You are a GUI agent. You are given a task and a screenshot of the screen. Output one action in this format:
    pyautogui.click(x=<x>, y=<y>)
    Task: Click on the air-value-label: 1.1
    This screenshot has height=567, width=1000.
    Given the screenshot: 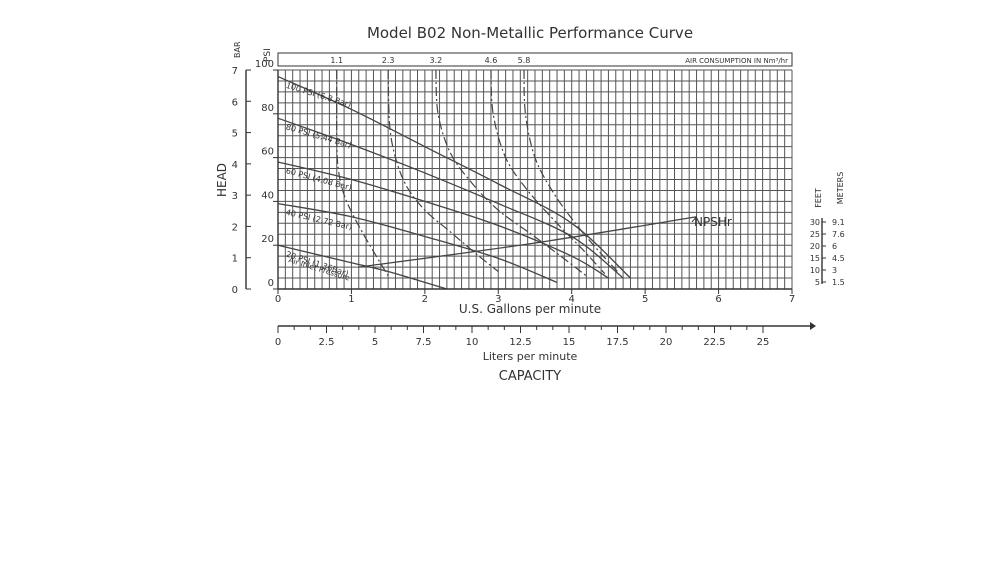 What is the action you would take?
    pyautogui.click(x=336, y=60)
    